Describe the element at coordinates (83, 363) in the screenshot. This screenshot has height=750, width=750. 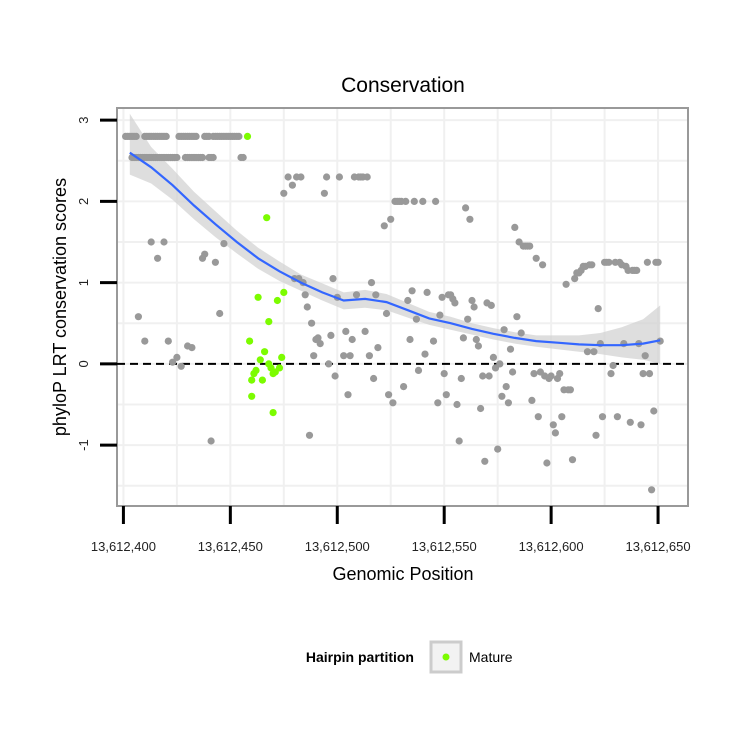
I see `y-tick-label: 0` at that location.